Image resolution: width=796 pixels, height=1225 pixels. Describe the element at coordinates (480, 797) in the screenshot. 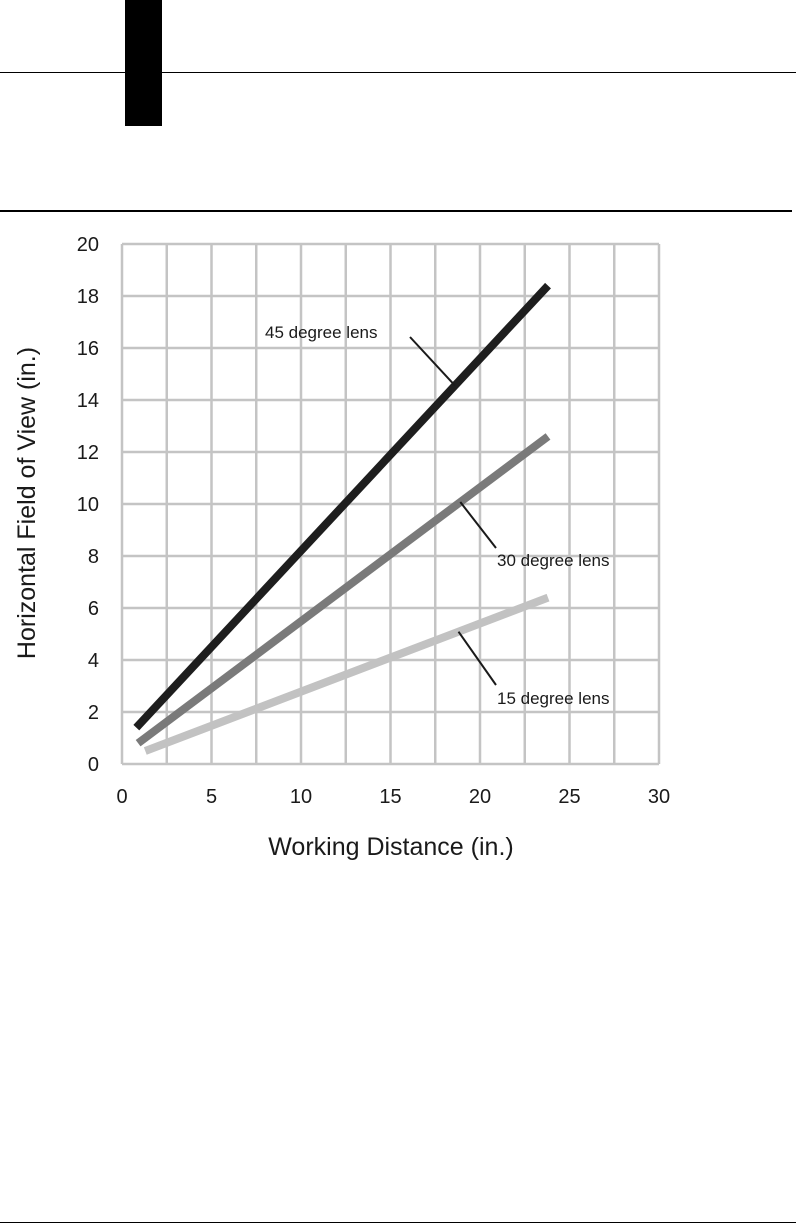

I see `x-tick-label: 20` at that location.